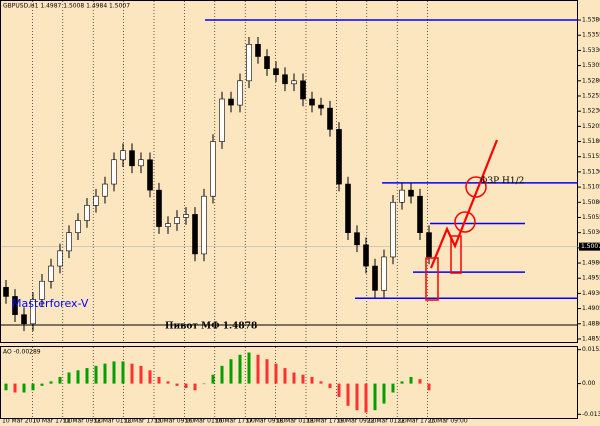  What do you see at coordinates (22, 352) in the screenshot?
I see `indicator-title: AO -0.00289` at bounding box center [22, 352].